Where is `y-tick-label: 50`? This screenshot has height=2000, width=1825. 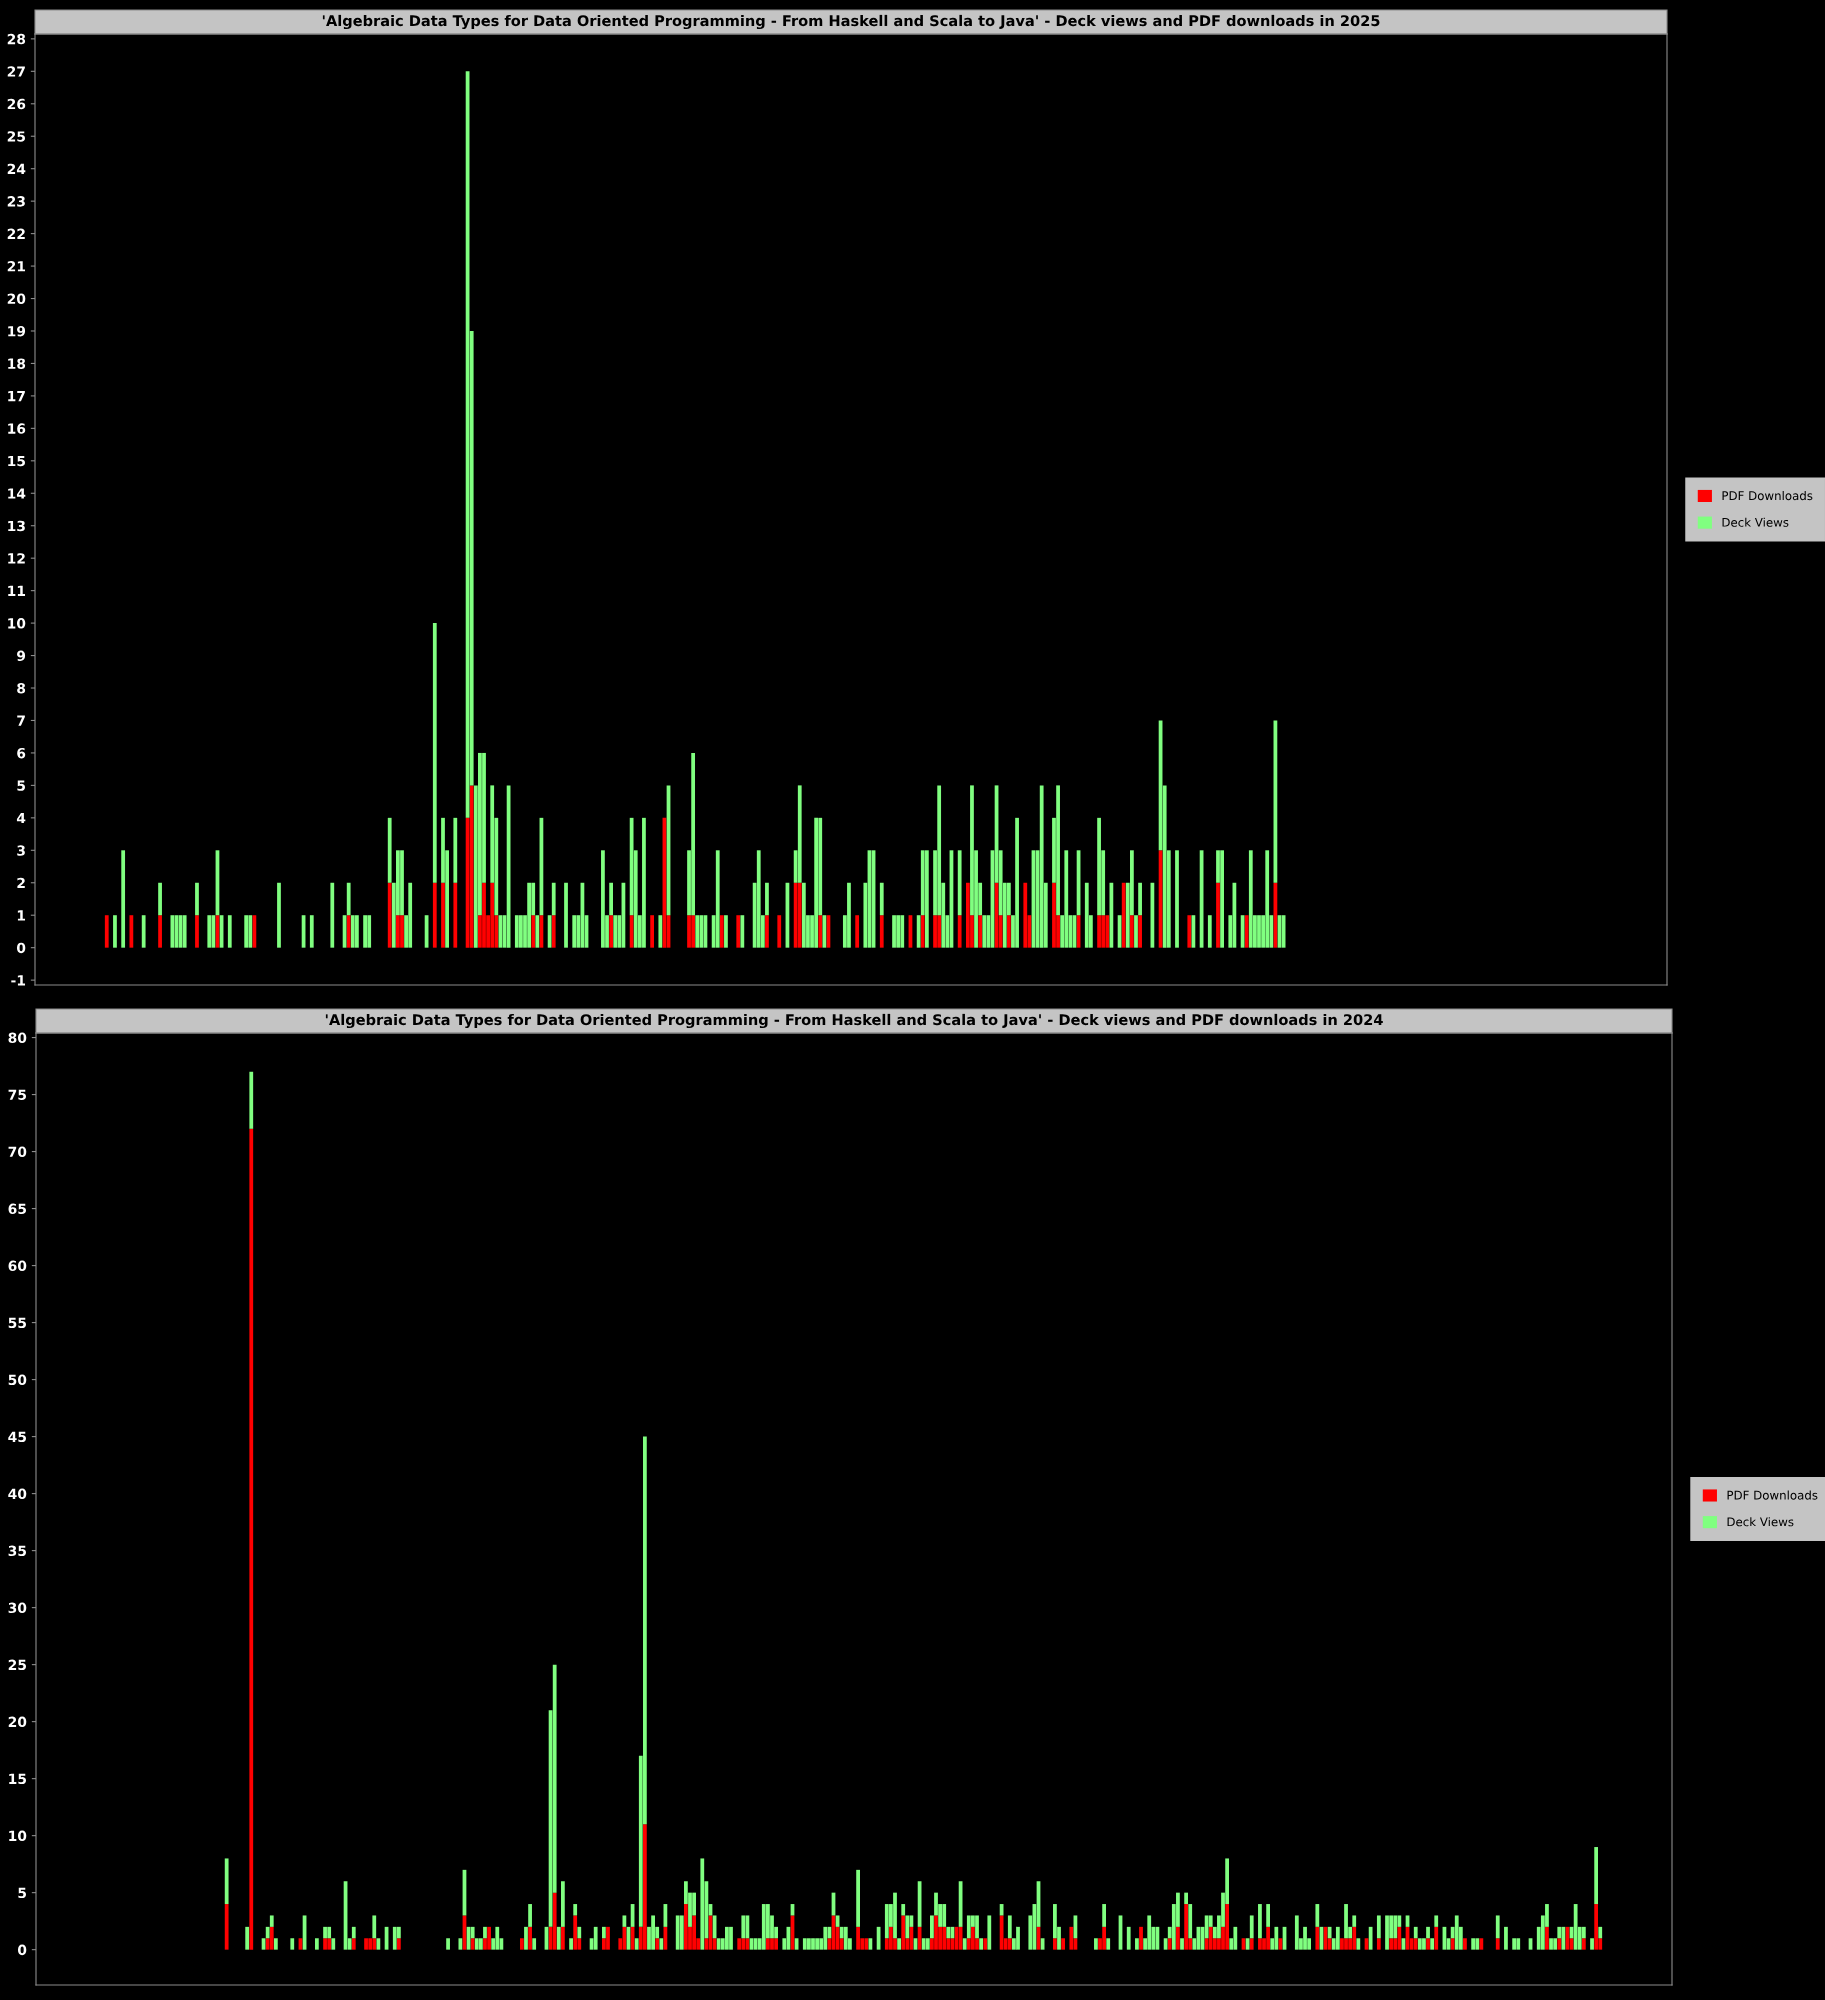
y-tick-label: 50 is located at coordinates (17, 1380).